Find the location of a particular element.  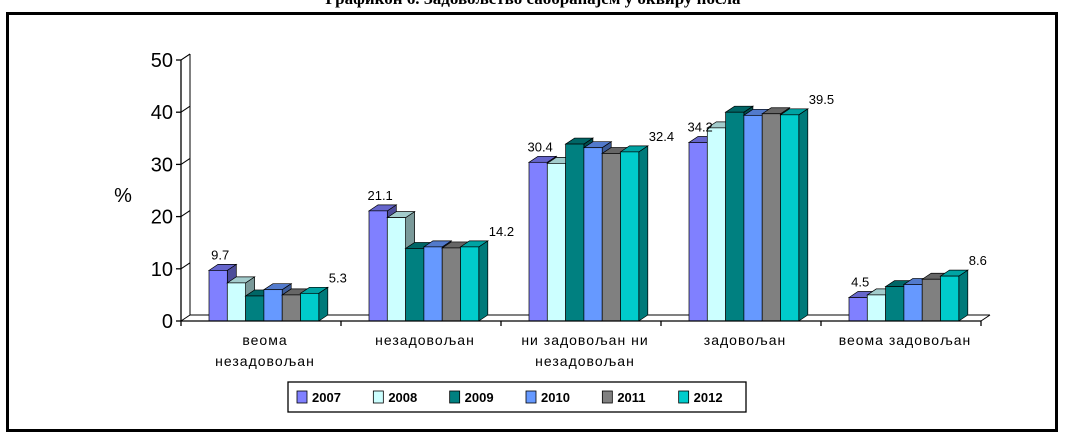

data-label: 30.4 is located at coordinates (539, 146).